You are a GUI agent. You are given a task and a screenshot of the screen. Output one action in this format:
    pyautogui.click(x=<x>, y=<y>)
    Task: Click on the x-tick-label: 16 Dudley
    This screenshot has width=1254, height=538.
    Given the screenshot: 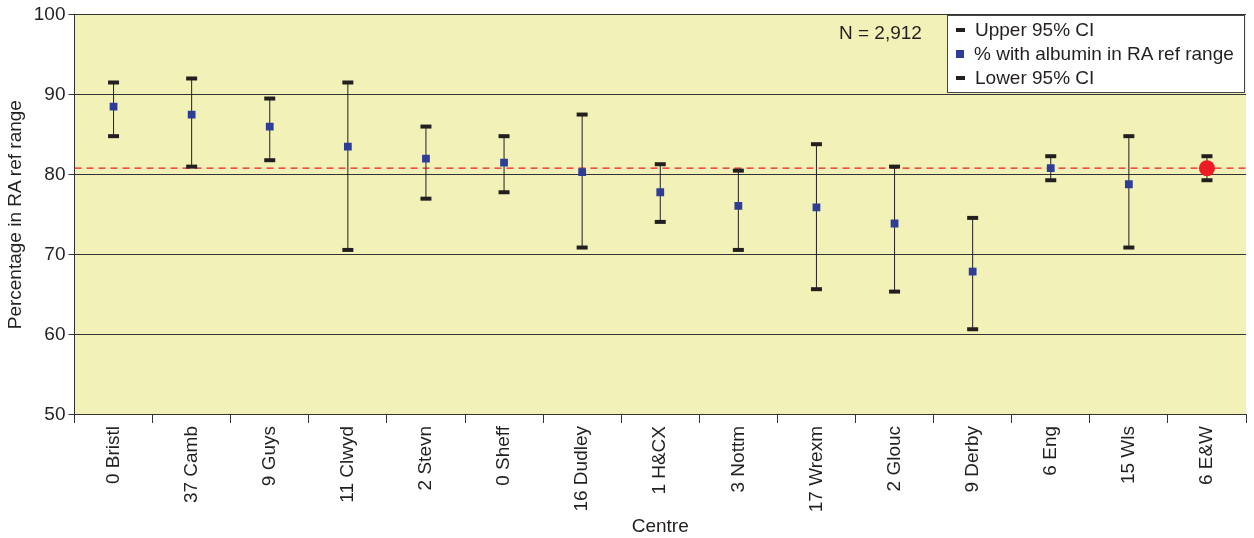 What is the action you would take?
    pyautogui.click(x=581, y=468)
    